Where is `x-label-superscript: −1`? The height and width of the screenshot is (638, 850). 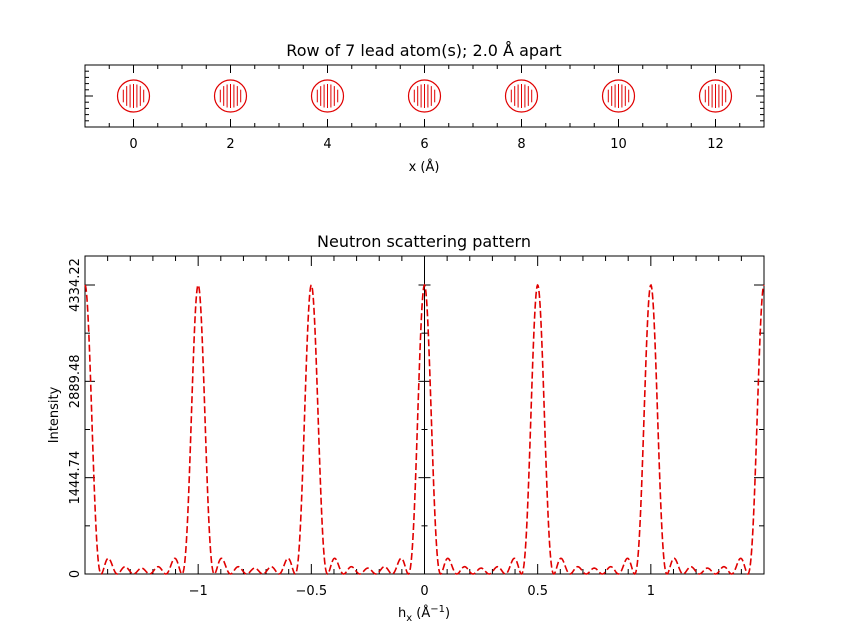 x-label-superscript: −1 is located at coordinates (437, 609).